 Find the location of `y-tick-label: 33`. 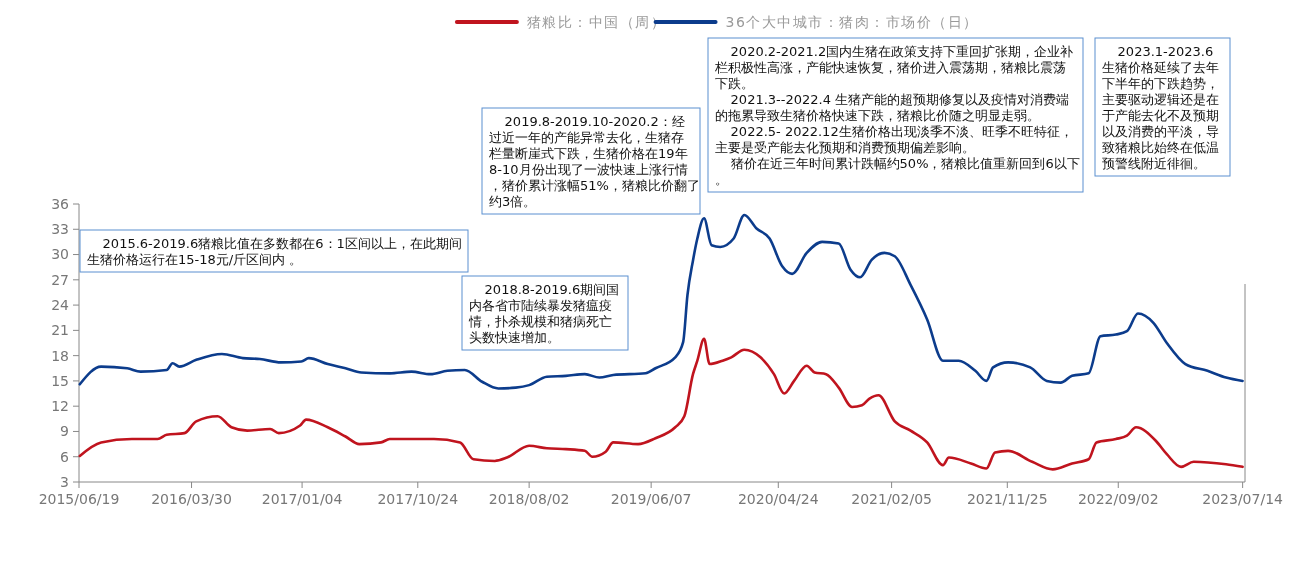

y-tick-label: 33 is located at coordinates (60, 229).